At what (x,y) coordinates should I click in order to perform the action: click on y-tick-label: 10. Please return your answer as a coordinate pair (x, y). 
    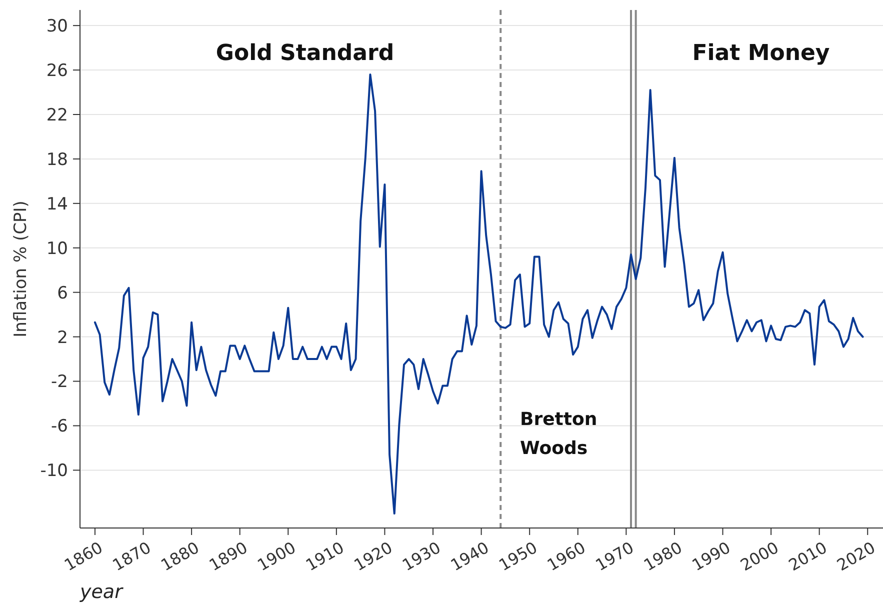
    Looking at the image, I should click on (57, 248).